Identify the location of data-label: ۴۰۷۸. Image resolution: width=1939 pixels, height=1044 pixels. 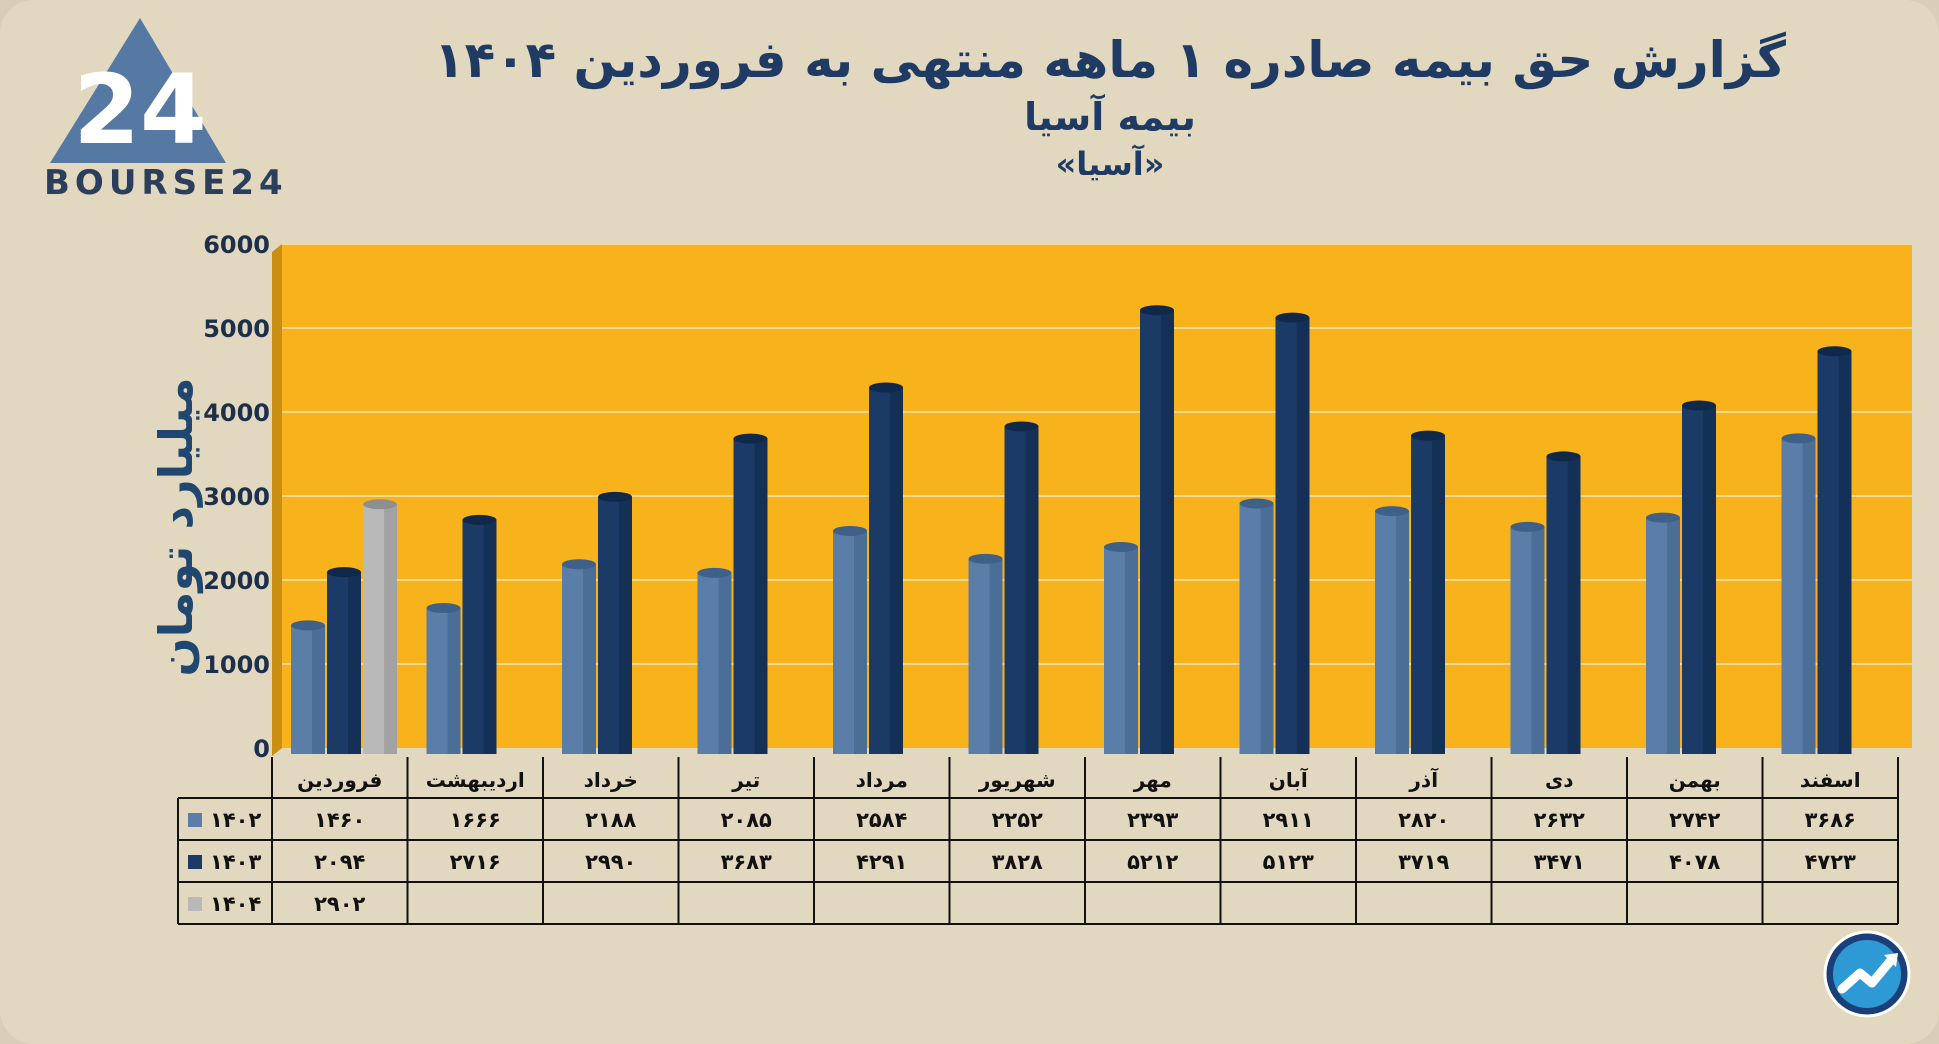
(1694, 862).